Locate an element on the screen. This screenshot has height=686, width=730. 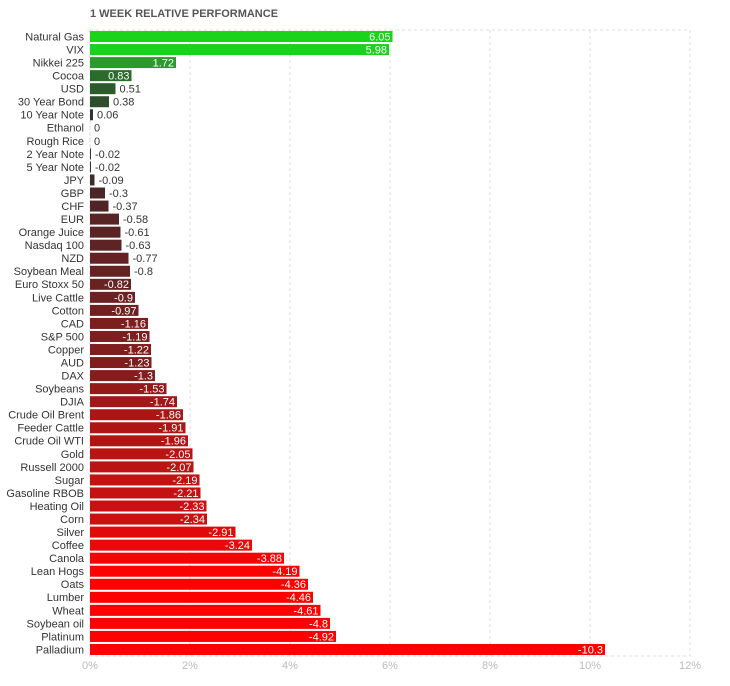
value-label: -1.86 is located at coordinates (168, 416).